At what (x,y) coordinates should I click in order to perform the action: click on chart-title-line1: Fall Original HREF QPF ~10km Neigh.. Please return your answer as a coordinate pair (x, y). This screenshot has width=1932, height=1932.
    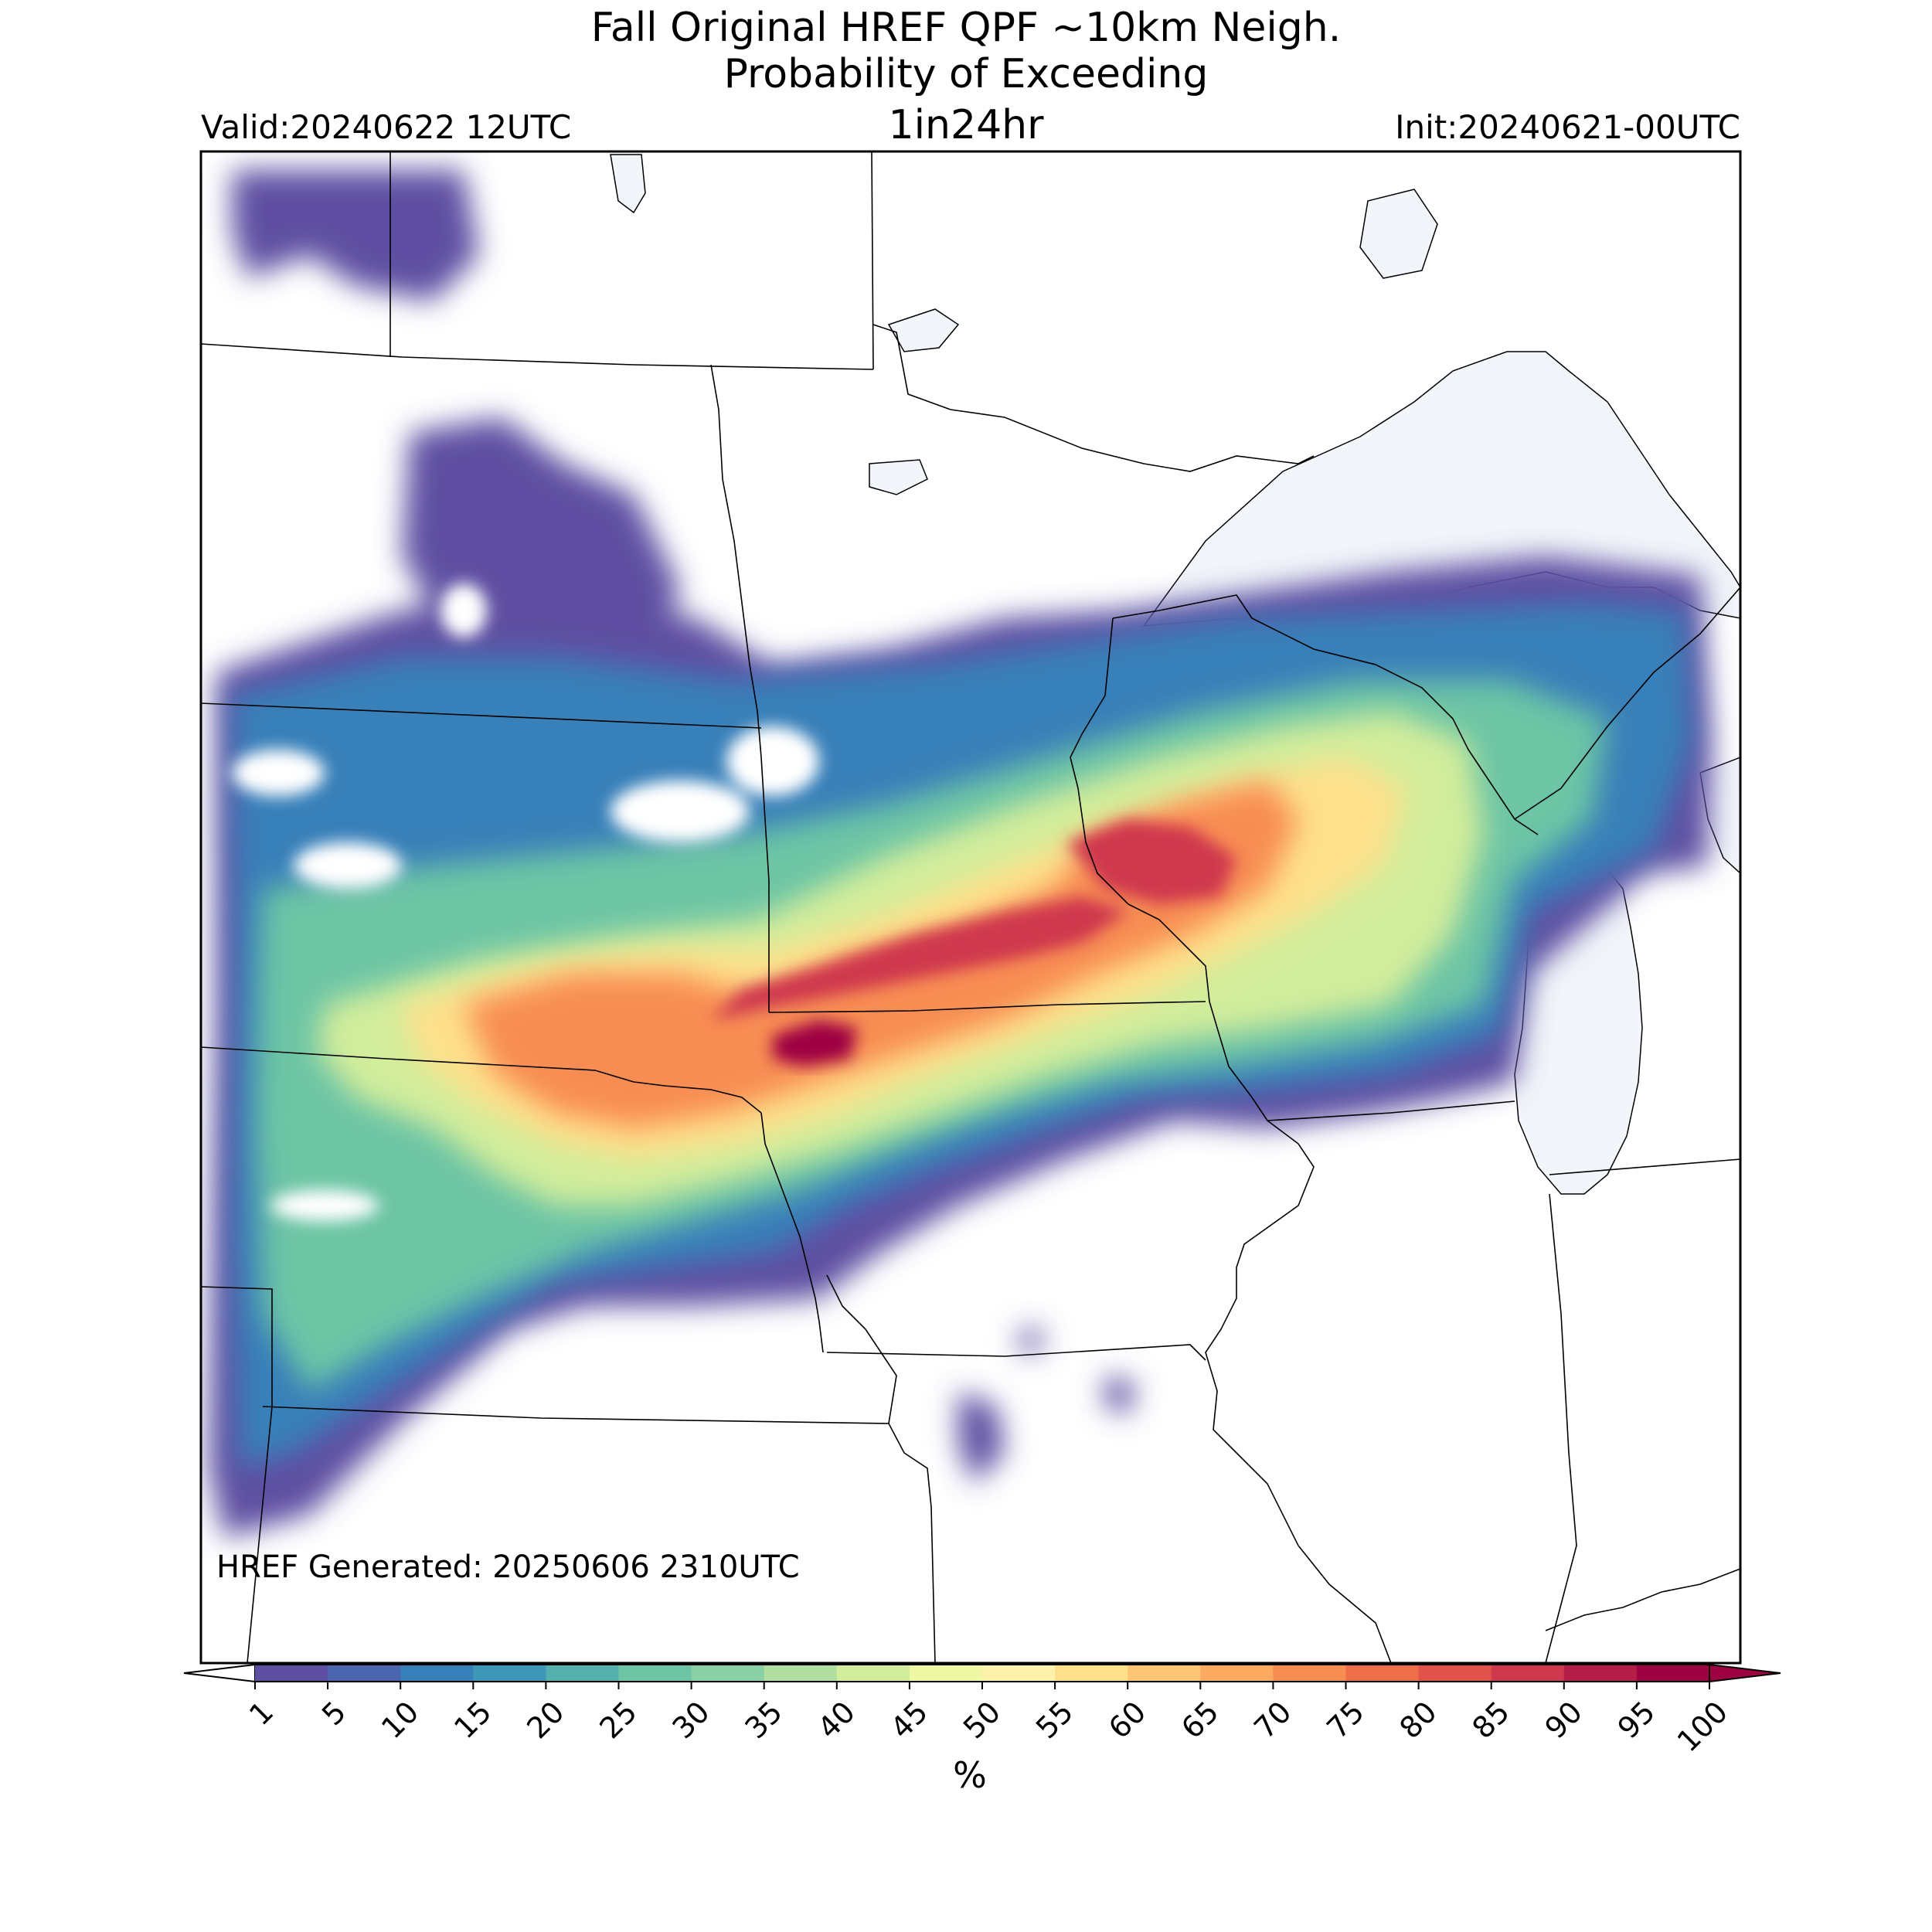
    Looking at the image, I should click on (966, 28).